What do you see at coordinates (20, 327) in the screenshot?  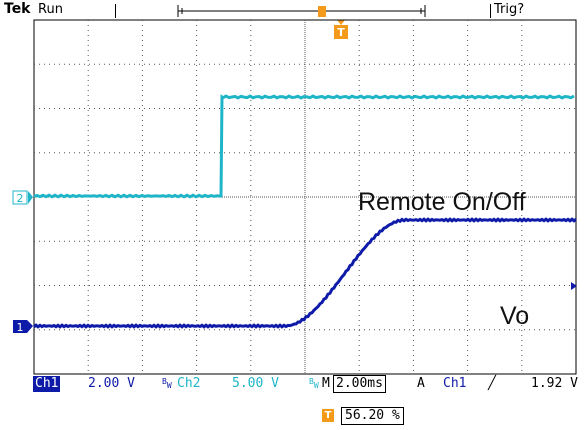 I see `ch1-marker-label: 1` at bounding box center [20, 327].